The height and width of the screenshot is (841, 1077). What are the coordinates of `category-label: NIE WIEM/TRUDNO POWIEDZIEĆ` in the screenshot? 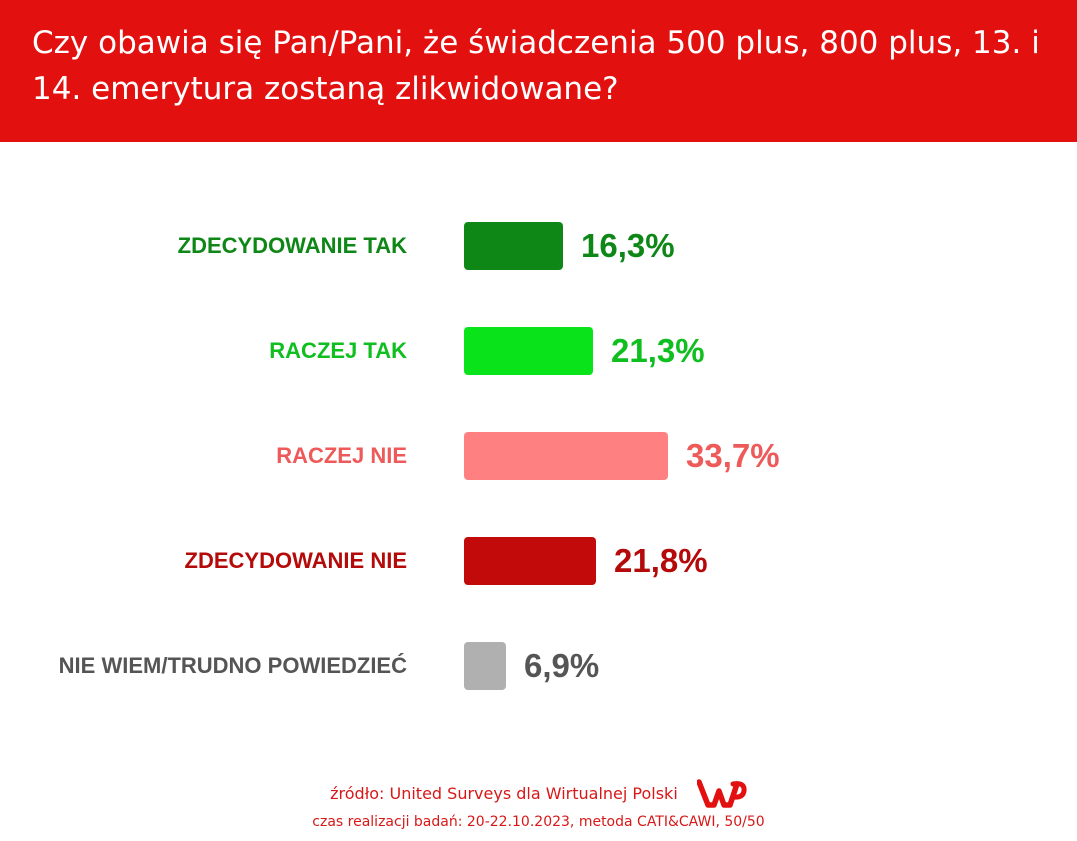 It's located at (232, 665).